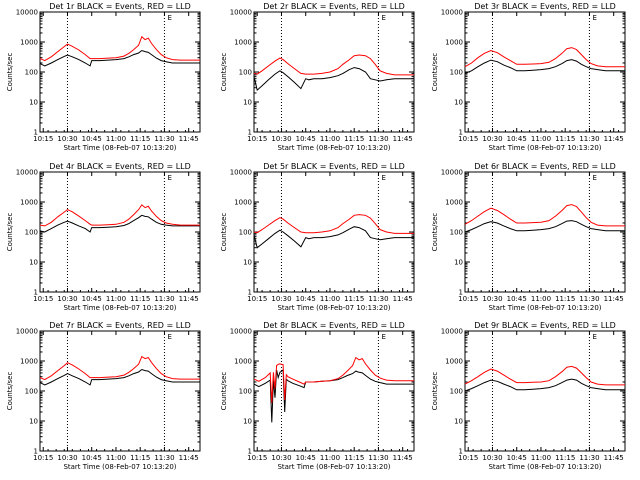 This screenshot has width=640, height=480. I want to click on chart-title: Det 3r BLACK = Events, RED = LLD, so click(545, 6).